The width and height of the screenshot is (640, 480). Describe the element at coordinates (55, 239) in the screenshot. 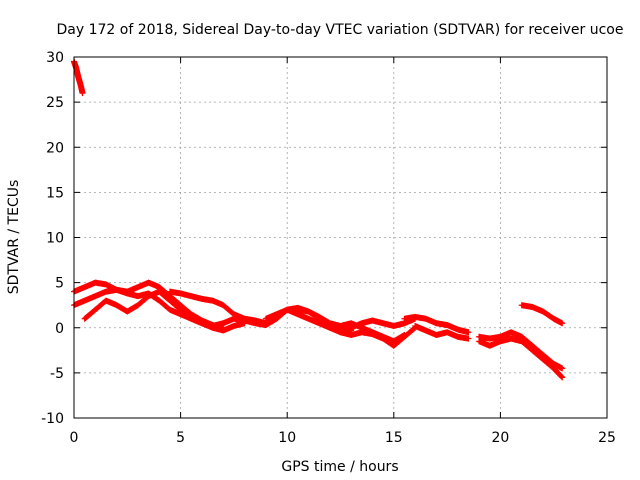

I see `y-tick-label: 10` at that location.